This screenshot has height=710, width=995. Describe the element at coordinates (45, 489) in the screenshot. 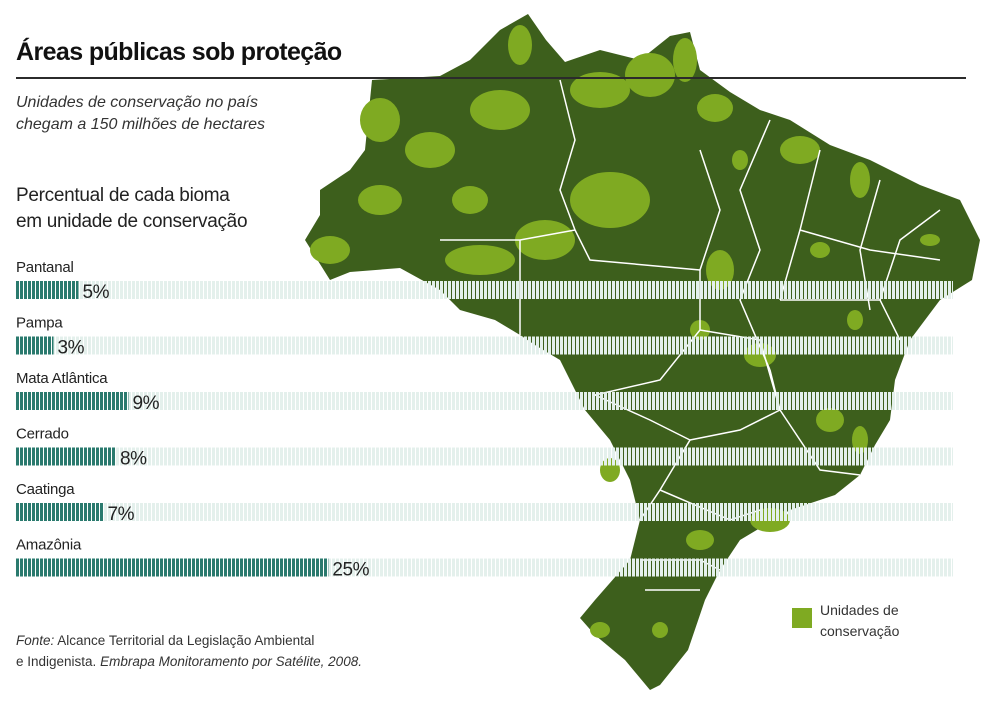

I see `category-label: Caatinga` at that location.